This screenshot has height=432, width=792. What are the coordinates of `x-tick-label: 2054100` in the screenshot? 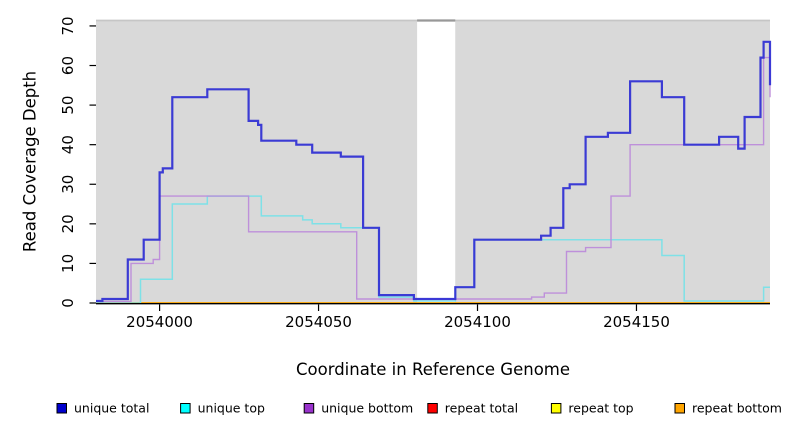 It's located at (477, 322).